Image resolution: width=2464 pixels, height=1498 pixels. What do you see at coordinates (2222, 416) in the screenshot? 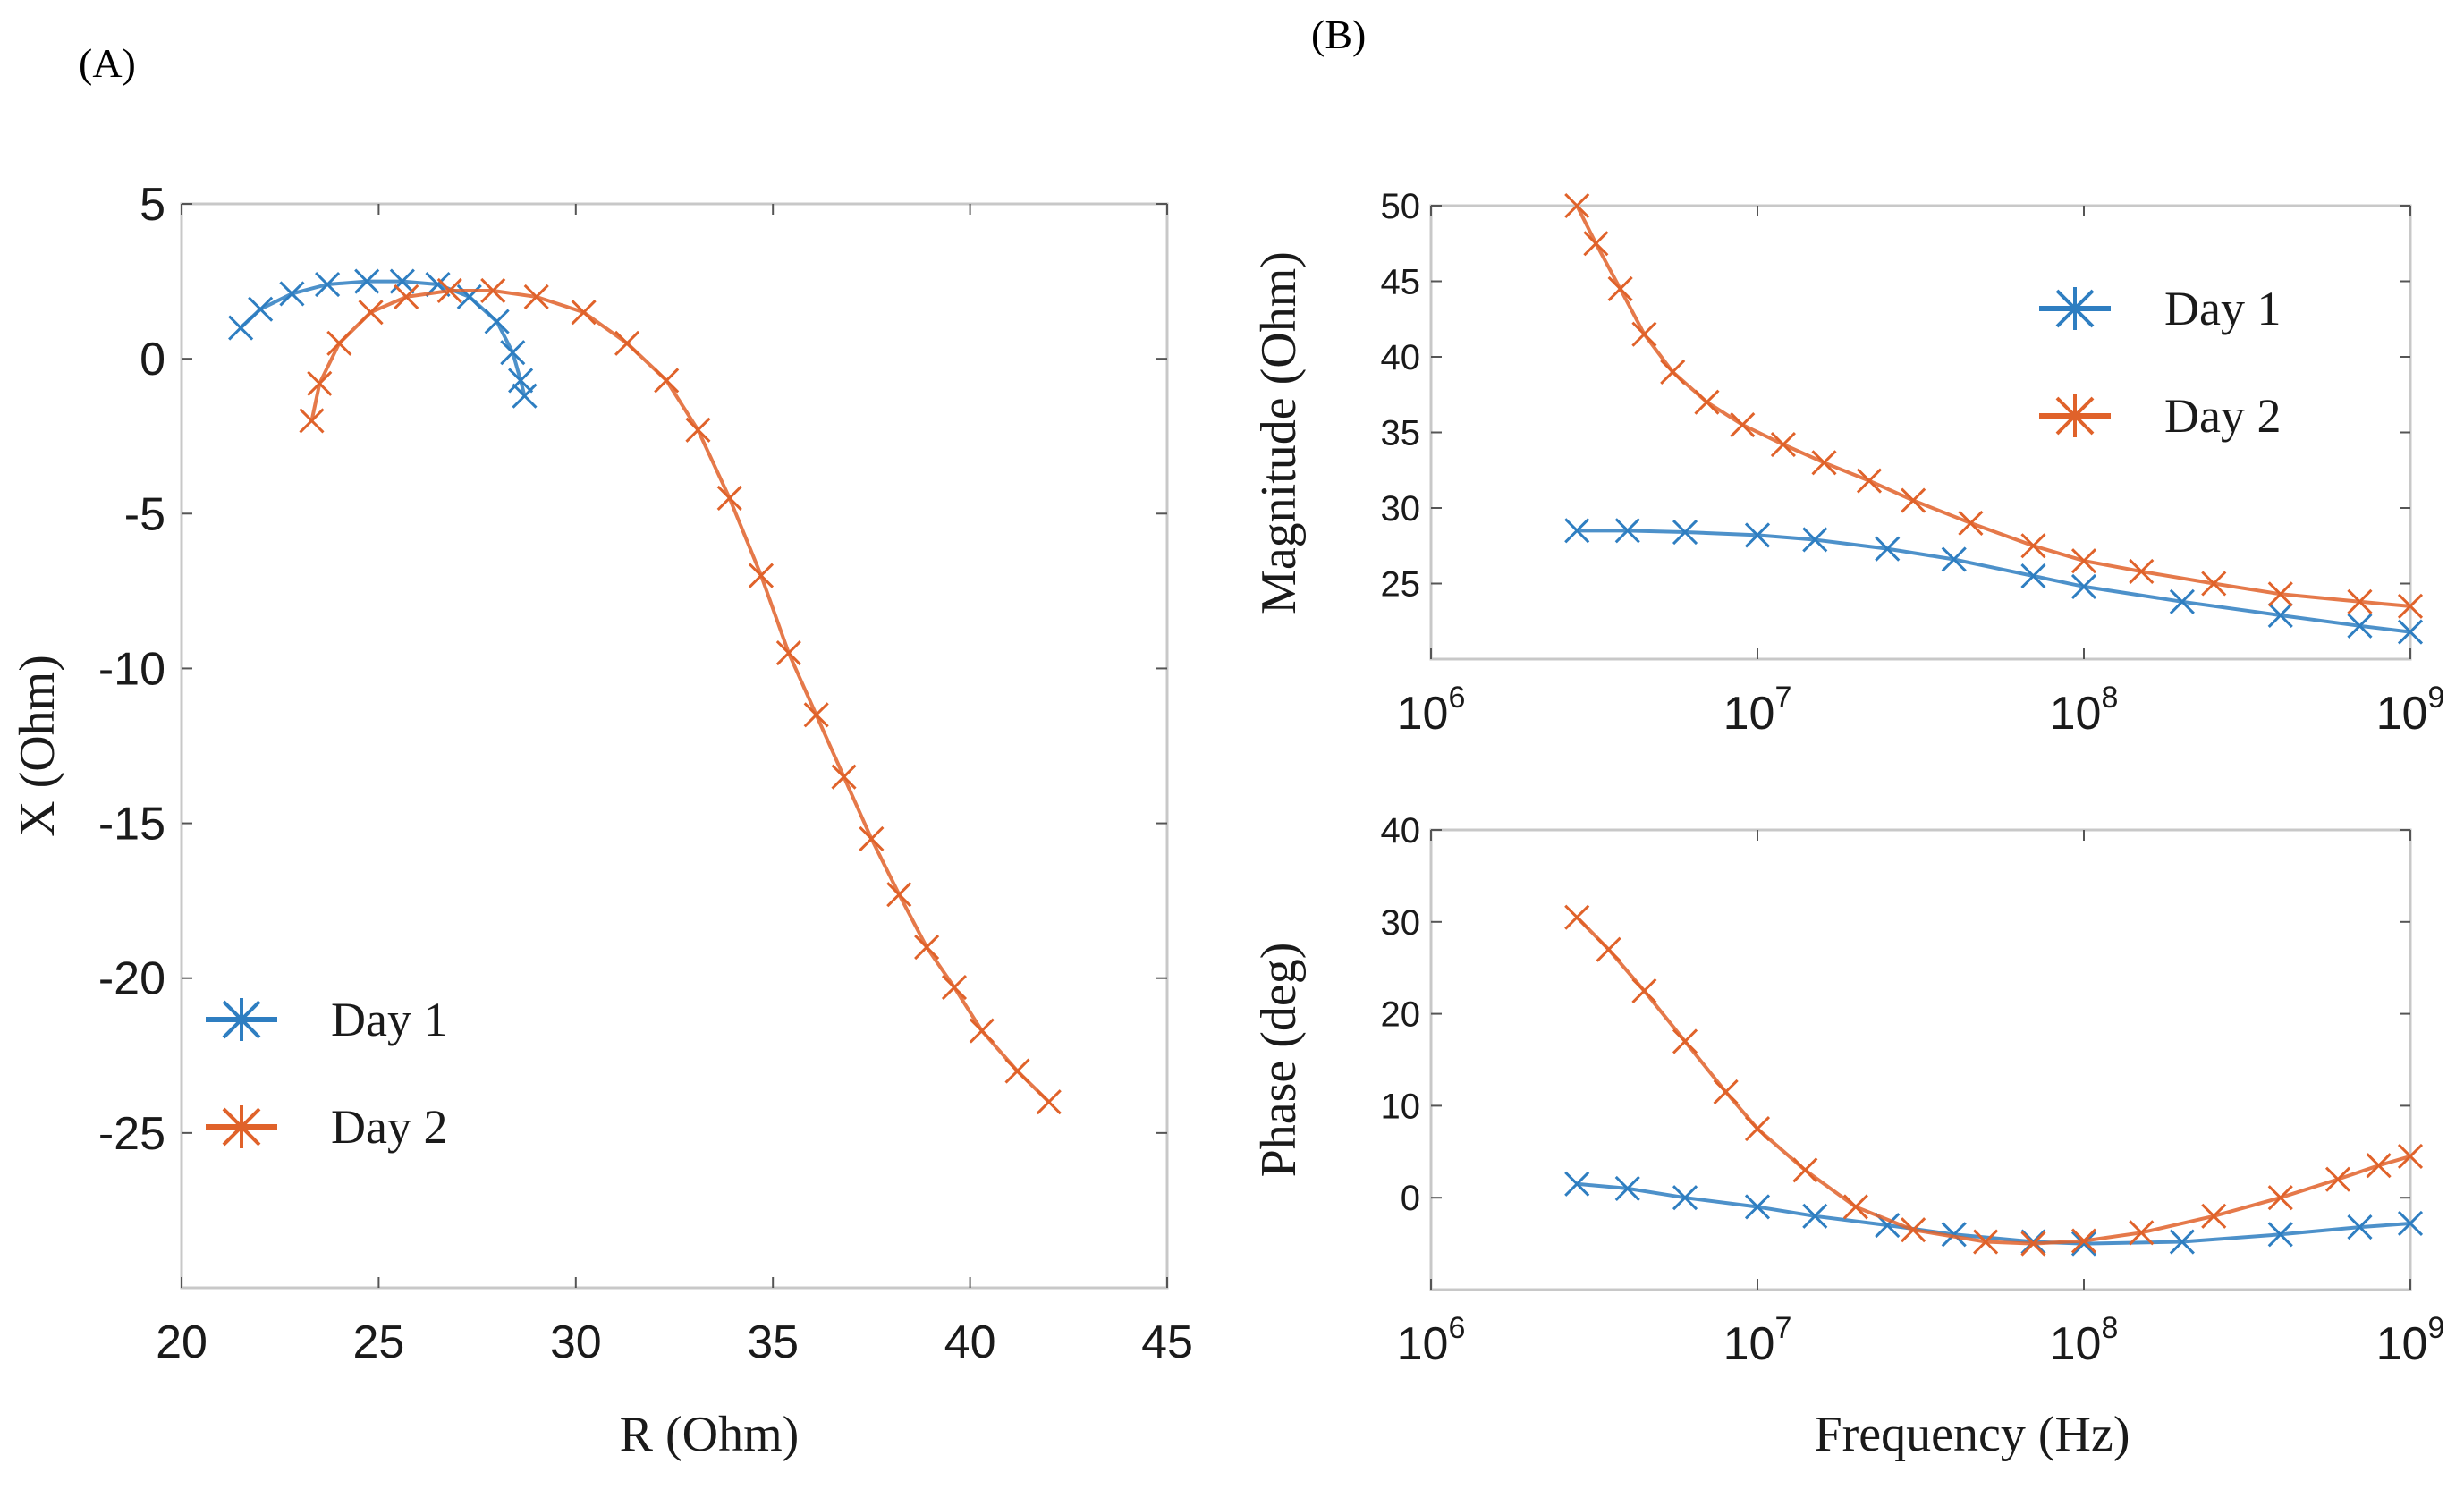
I see `legend-label: Day 2` at bounding box center [2222, 416].